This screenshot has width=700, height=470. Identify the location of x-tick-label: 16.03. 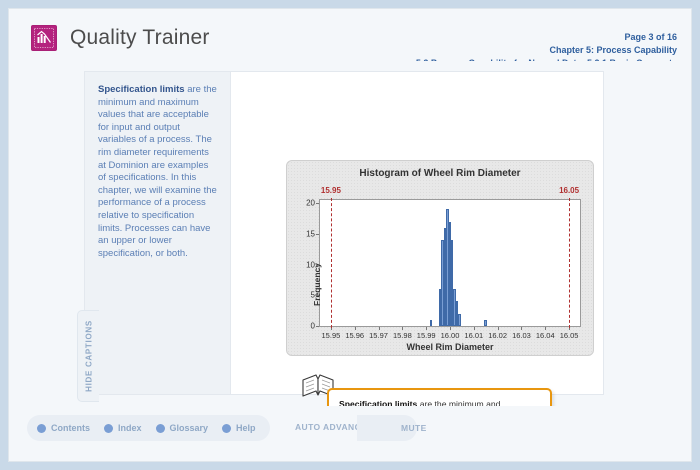
(521, 335).